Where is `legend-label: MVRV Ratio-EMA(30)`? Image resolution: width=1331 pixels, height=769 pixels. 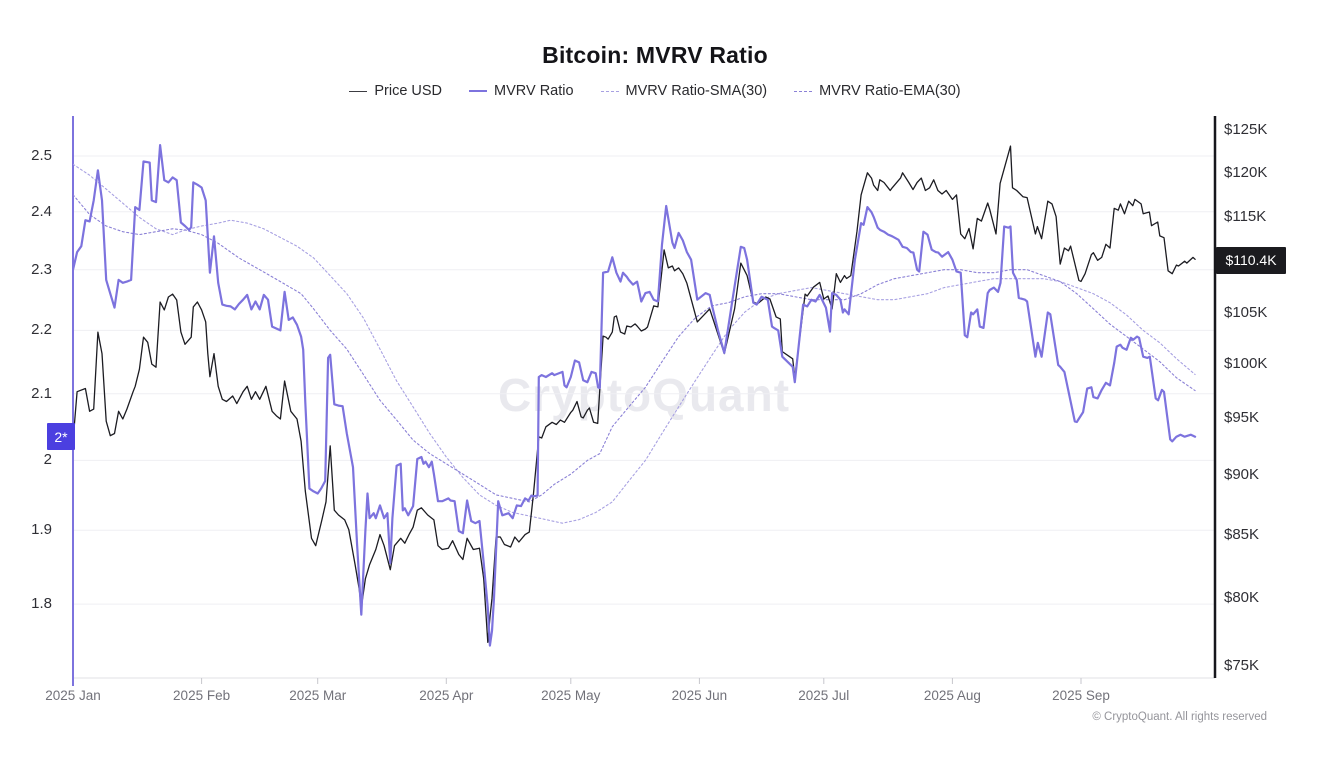
legend-label: MVRV Ratio-EMA(30) is located at coordinates (890, 91).